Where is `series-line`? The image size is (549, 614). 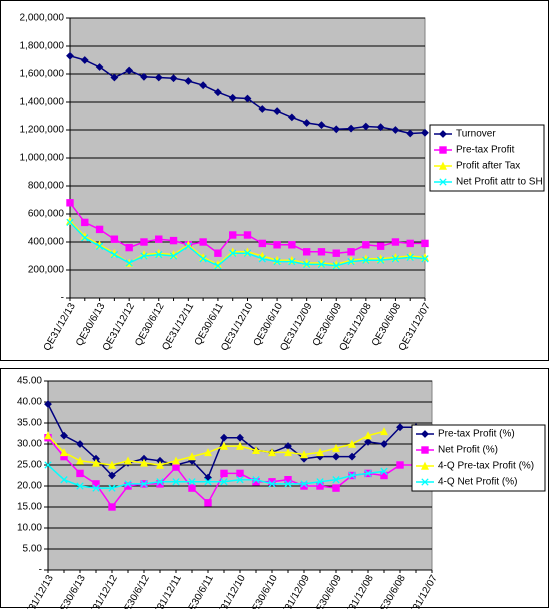 series-line is located at coordinates (216, 448).